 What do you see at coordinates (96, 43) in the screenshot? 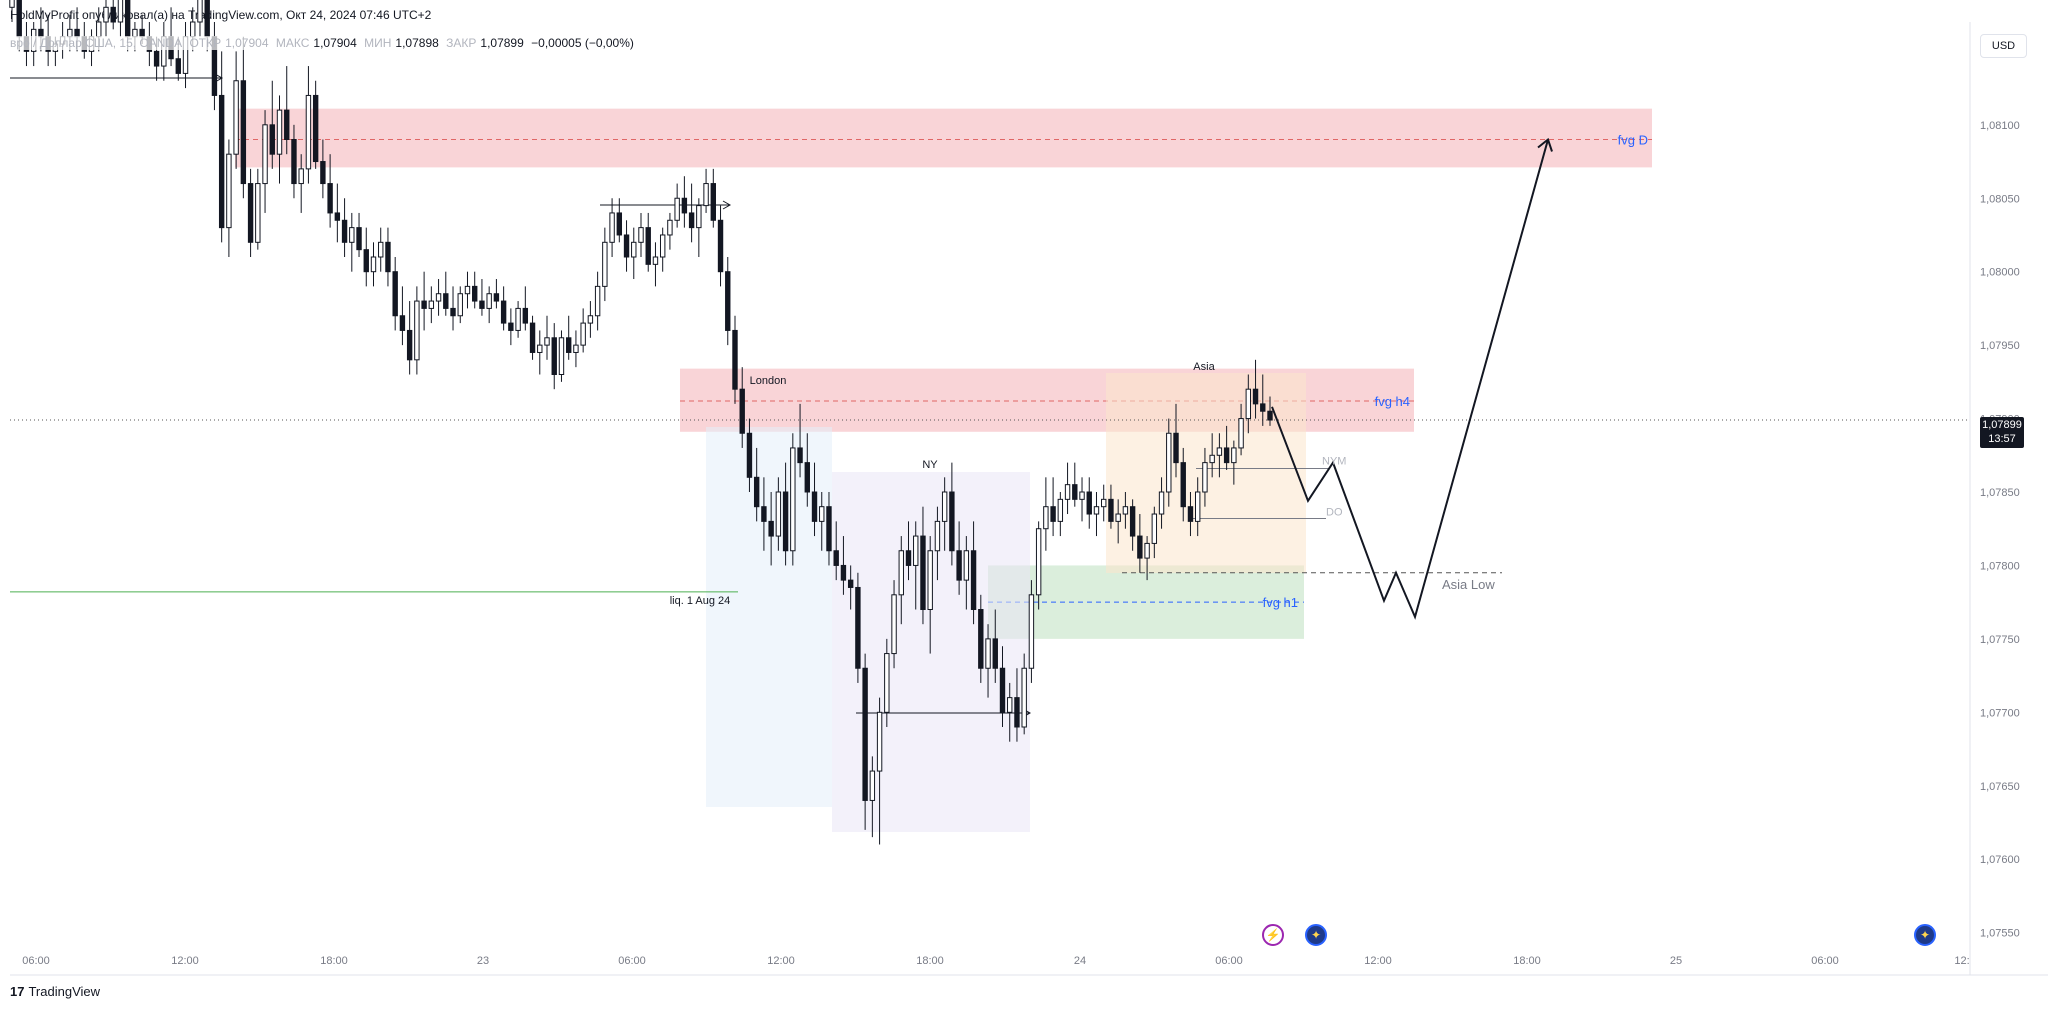
I see `symbol-label: вро / Доллар США, 15, OANDA` at bounding box center [96, 43].